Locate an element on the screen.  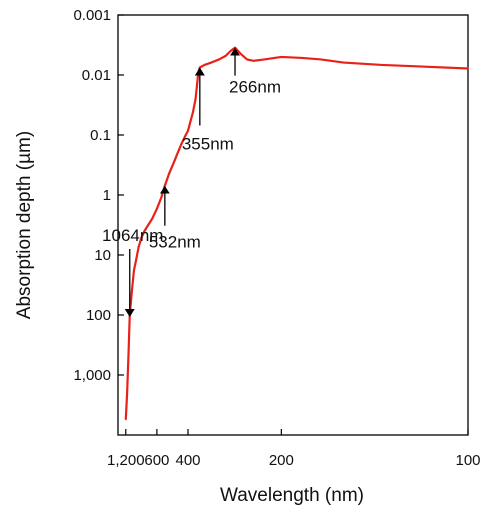
x-tick-label: 600 is located at coordinates (156, 460).